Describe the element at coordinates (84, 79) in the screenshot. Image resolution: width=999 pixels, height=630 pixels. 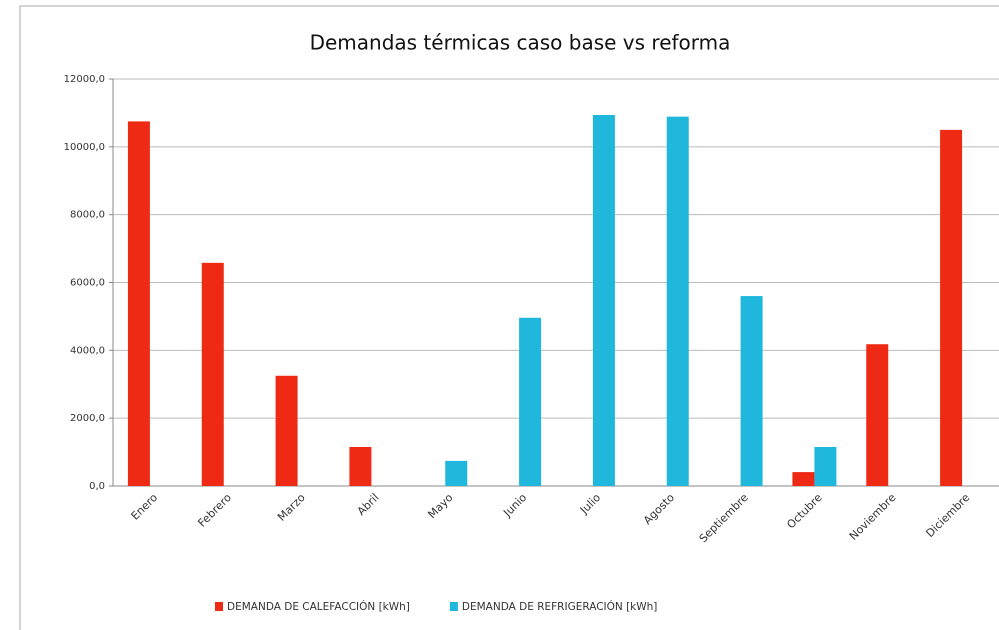
I see `y-tick-label: 12000,0` at that location.